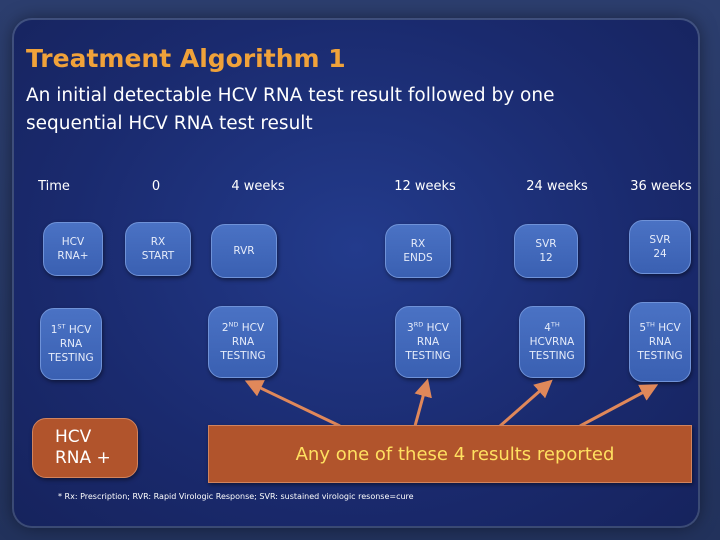 The width and height of the screenshot is (720, 540). What do you see at coordinates (73, 437) in the screenshot?
I see `box-line-1: HCV` at bounding box center [73, 437].